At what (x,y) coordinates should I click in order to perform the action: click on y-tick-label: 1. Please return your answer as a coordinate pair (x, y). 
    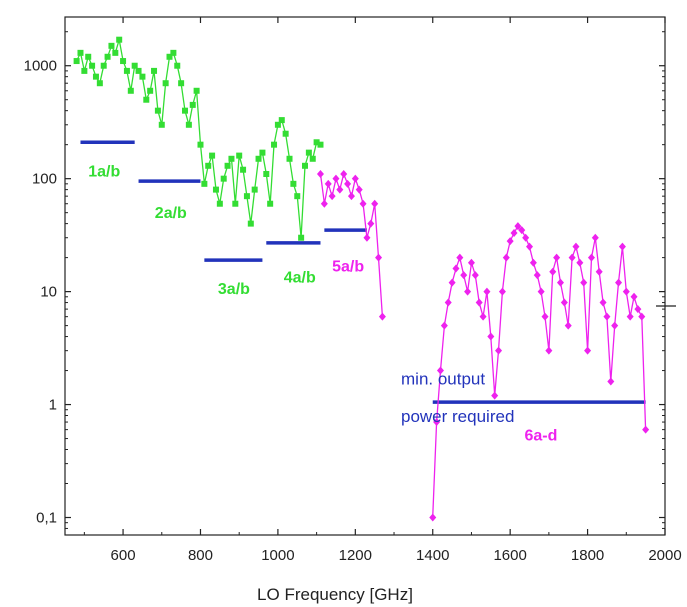
    Looking at the image, I should click on (53, 405).